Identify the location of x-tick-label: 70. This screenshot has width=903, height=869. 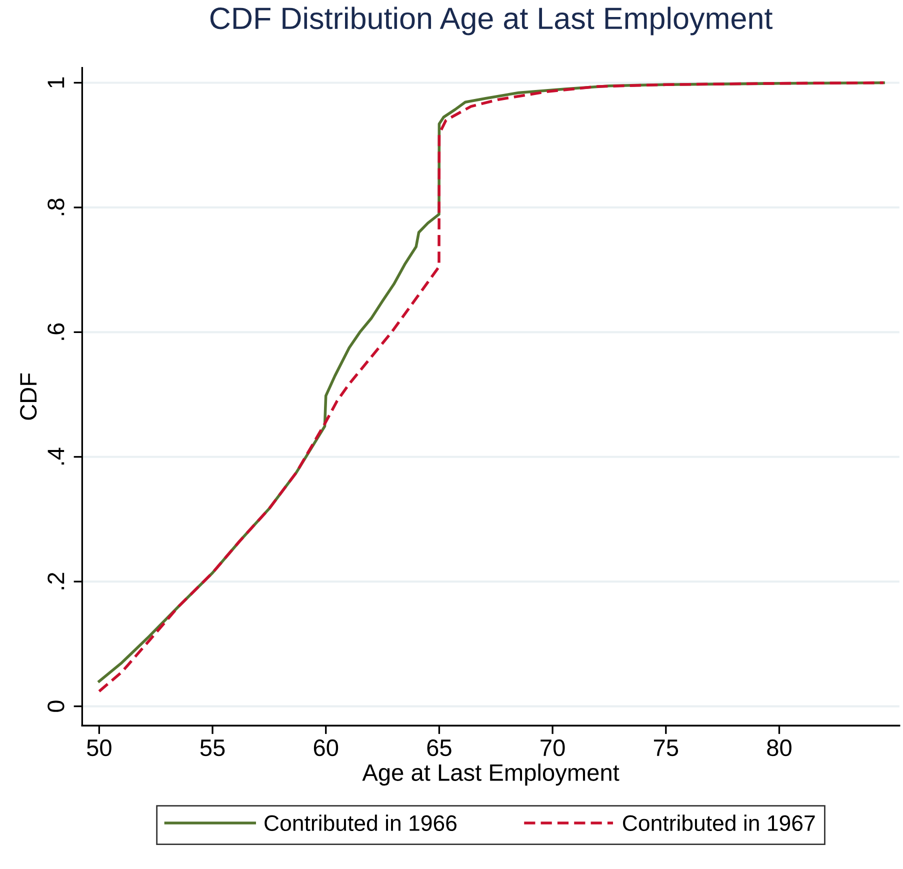
(552, 747).